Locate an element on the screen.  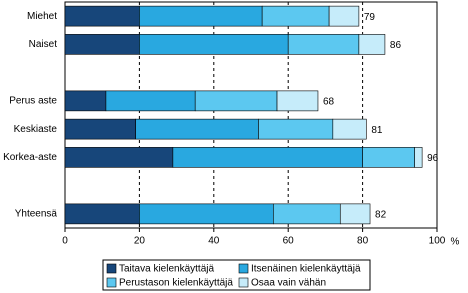
legend-label: Perustason kielenkäyttäjä is located at coordinates (176, 283).